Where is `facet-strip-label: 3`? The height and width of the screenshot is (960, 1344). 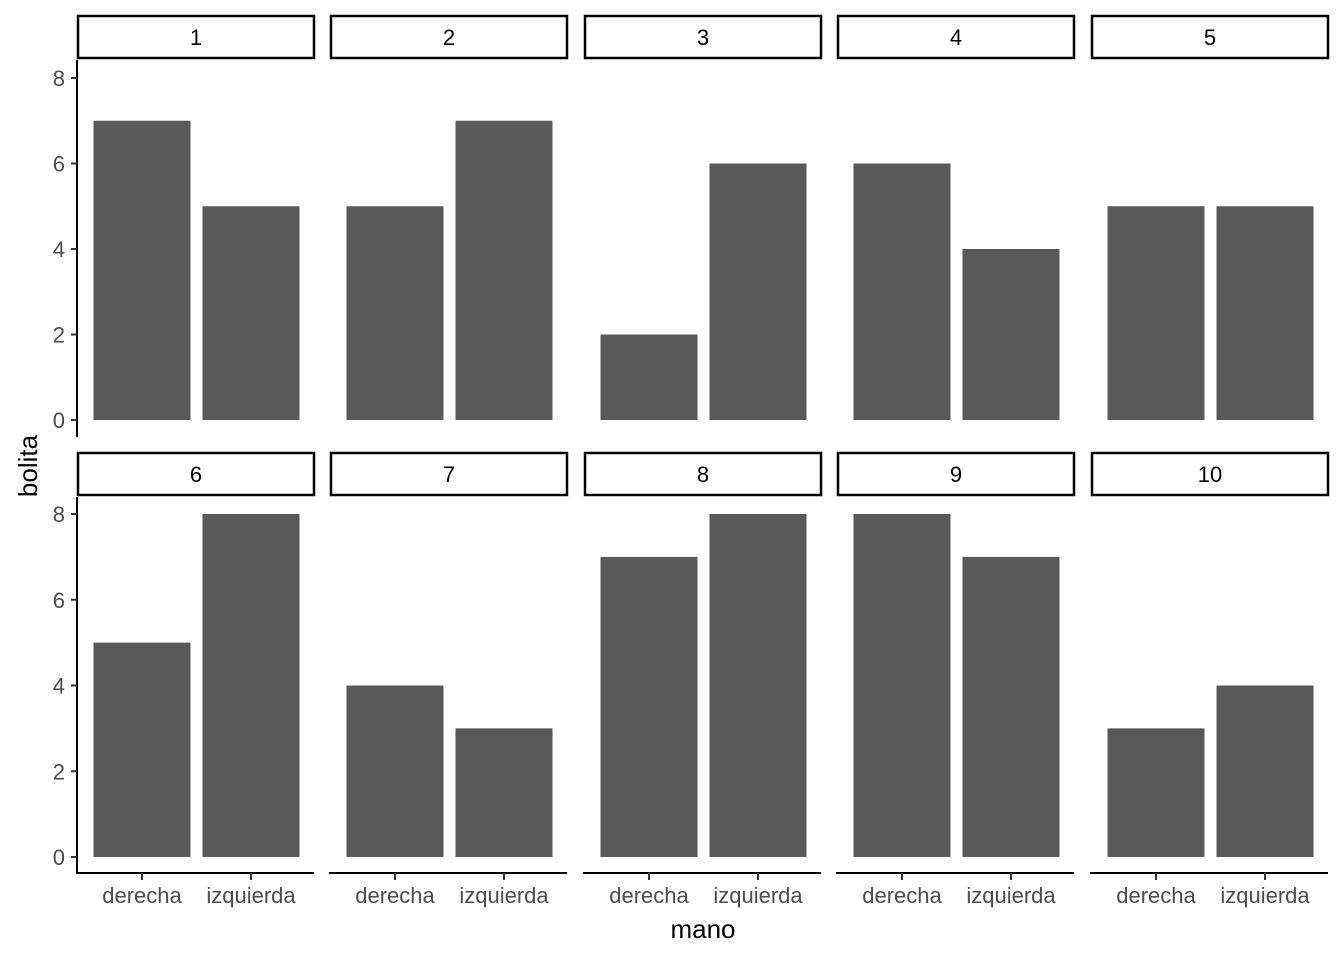
facet-strip-label: 3 is located at coordinates (703, 37).